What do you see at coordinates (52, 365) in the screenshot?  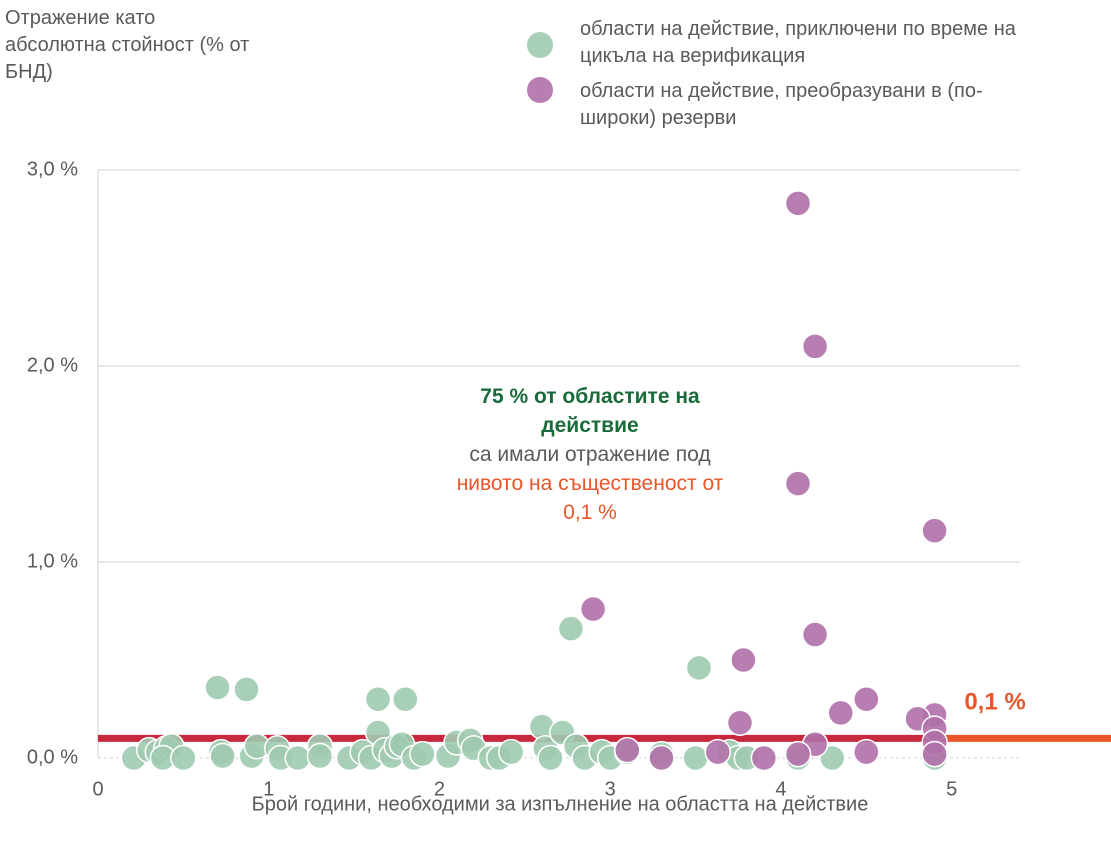 I see `y-tick-label: 2,0 %` at bounding box center [52, 365].